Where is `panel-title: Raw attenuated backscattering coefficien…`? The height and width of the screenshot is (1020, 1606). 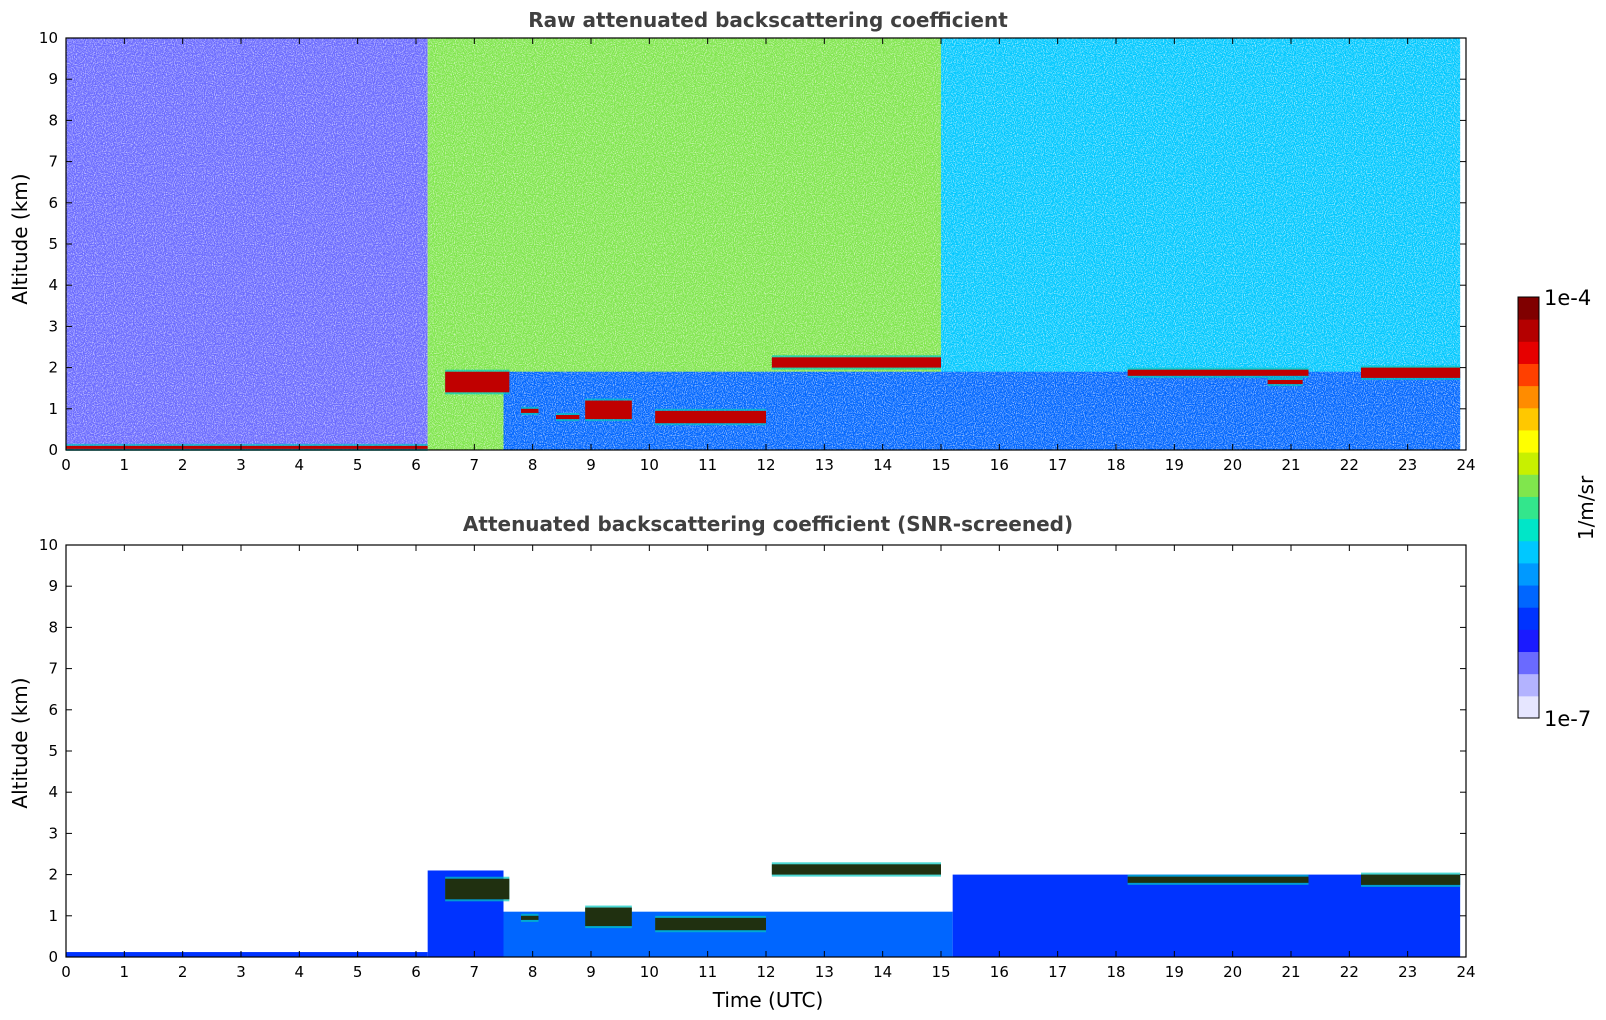
panel-title: Raw attenuated backscattering coefficien… is located at coordinates (768, 20).